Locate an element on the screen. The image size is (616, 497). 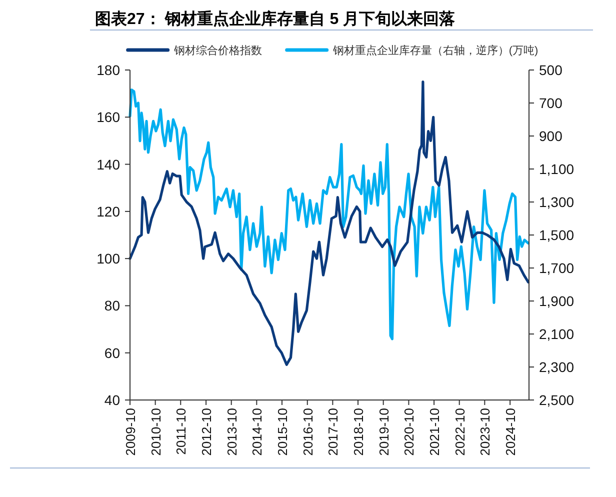
y-tick-label: 140 is located at coordinates (108, 164).